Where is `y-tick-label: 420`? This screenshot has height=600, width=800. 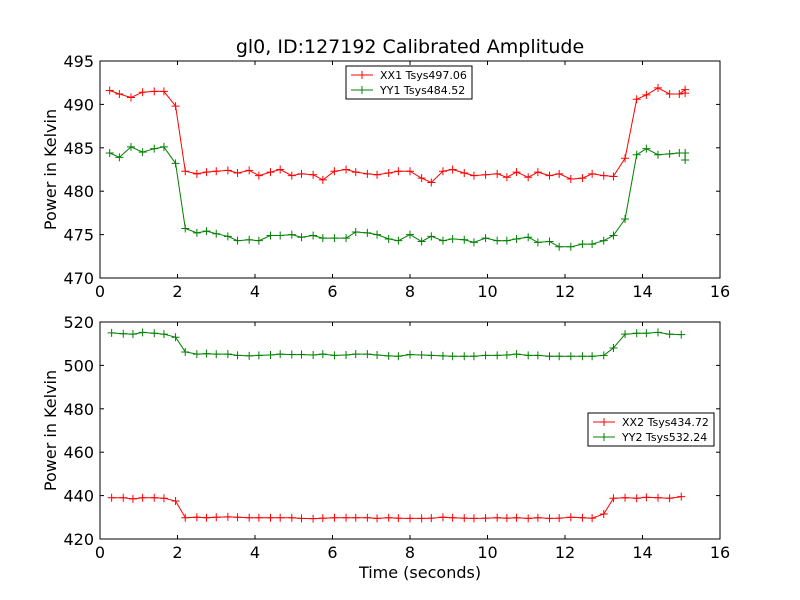 y-tick-label: 420 is located at coordinates (78, 539).